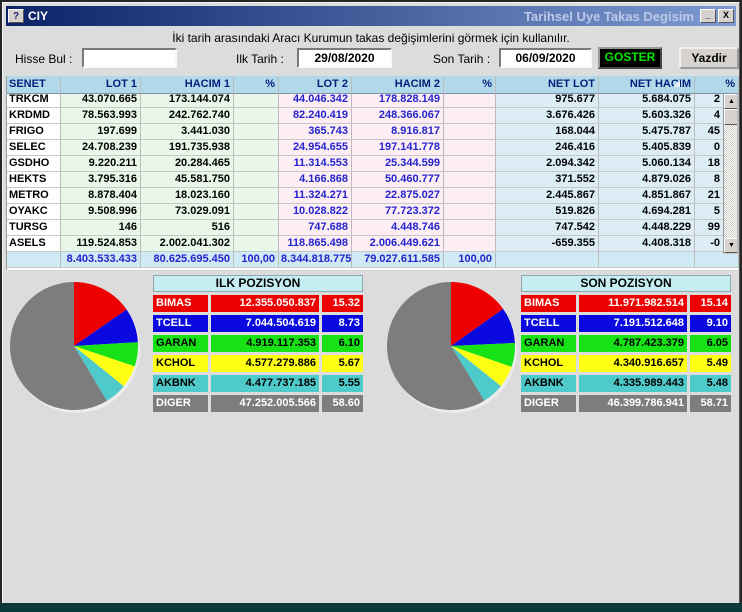  What do you see at coordinates (547, 212) in the screenshot?
I see `table-cell: 519.826` at bounding box center [547, 212].